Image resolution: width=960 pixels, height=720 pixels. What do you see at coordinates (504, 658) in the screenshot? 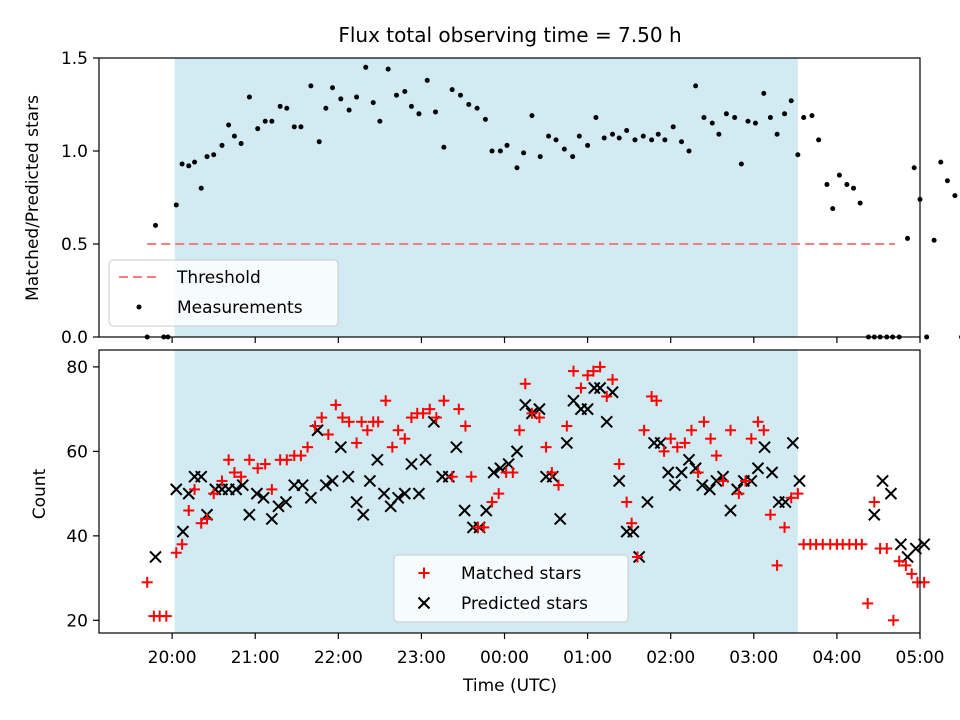
I see `x-tick-label: 00:00` at bounding box center [504, 658].